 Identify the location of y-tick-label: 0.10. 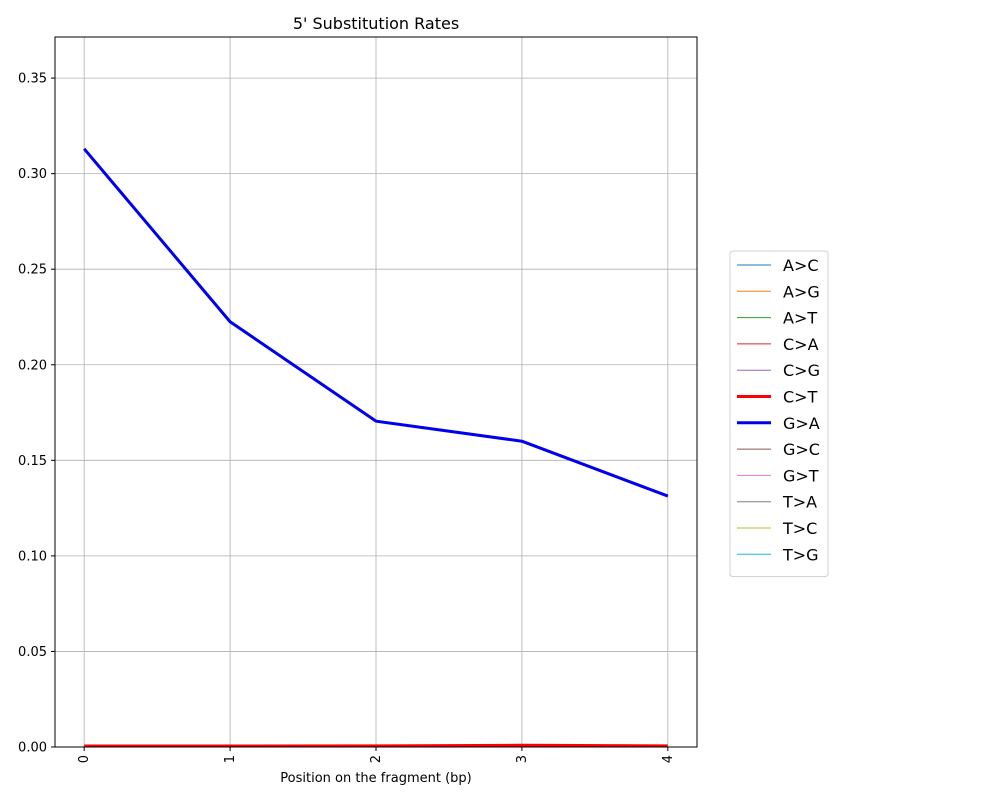
(32, 556).